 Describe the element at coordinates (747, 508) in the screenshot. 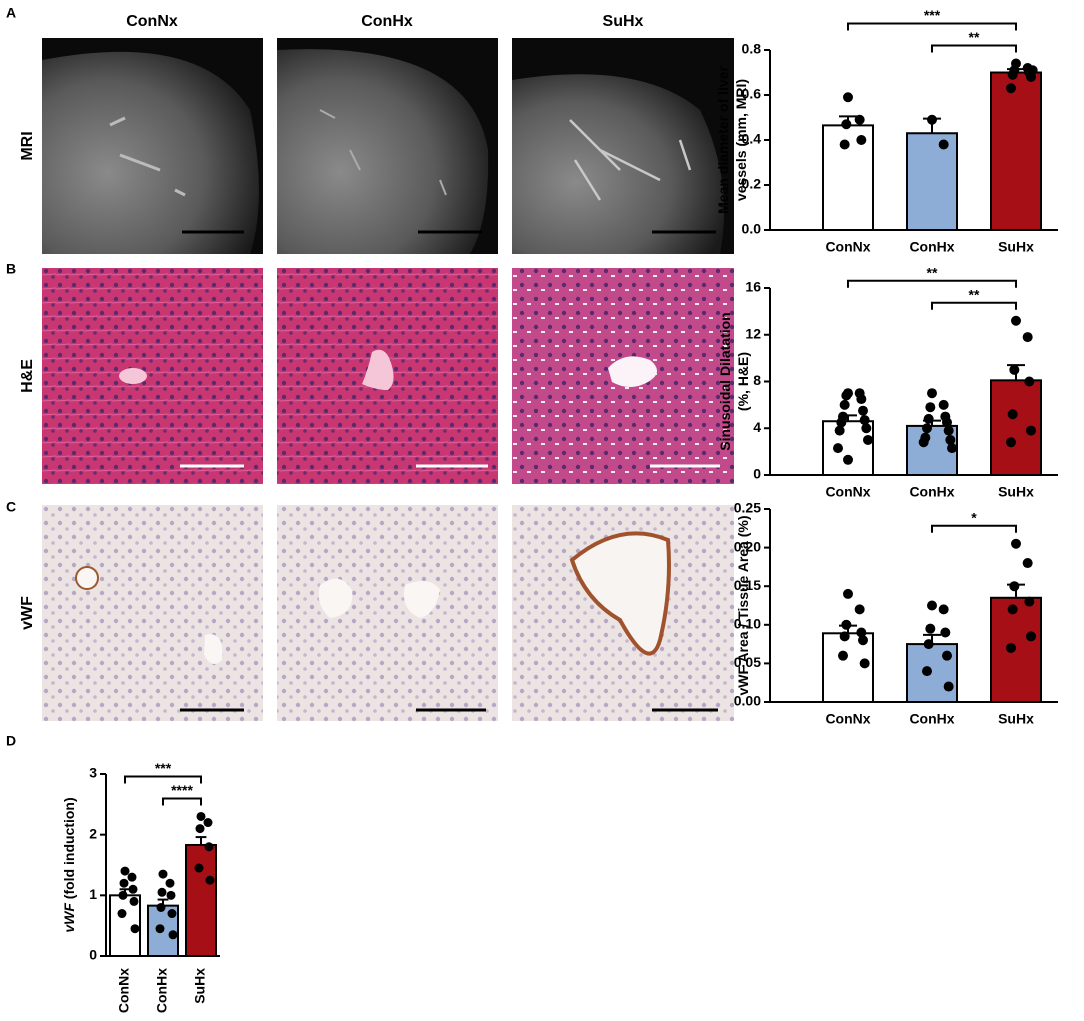

I see `y-tick-label: 0.25` at that location.